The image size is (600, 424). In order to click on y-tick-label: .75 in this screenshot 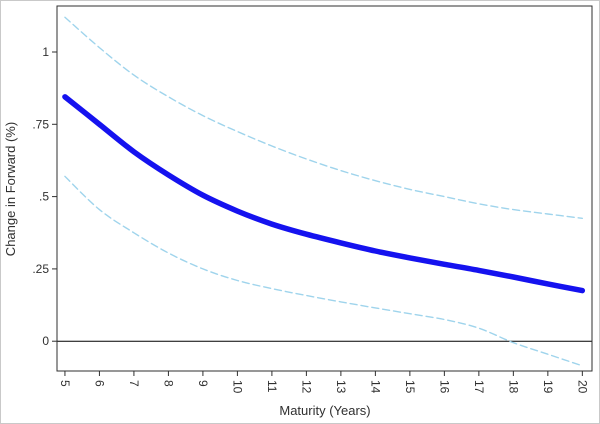, I will do `click(40, 124)`.